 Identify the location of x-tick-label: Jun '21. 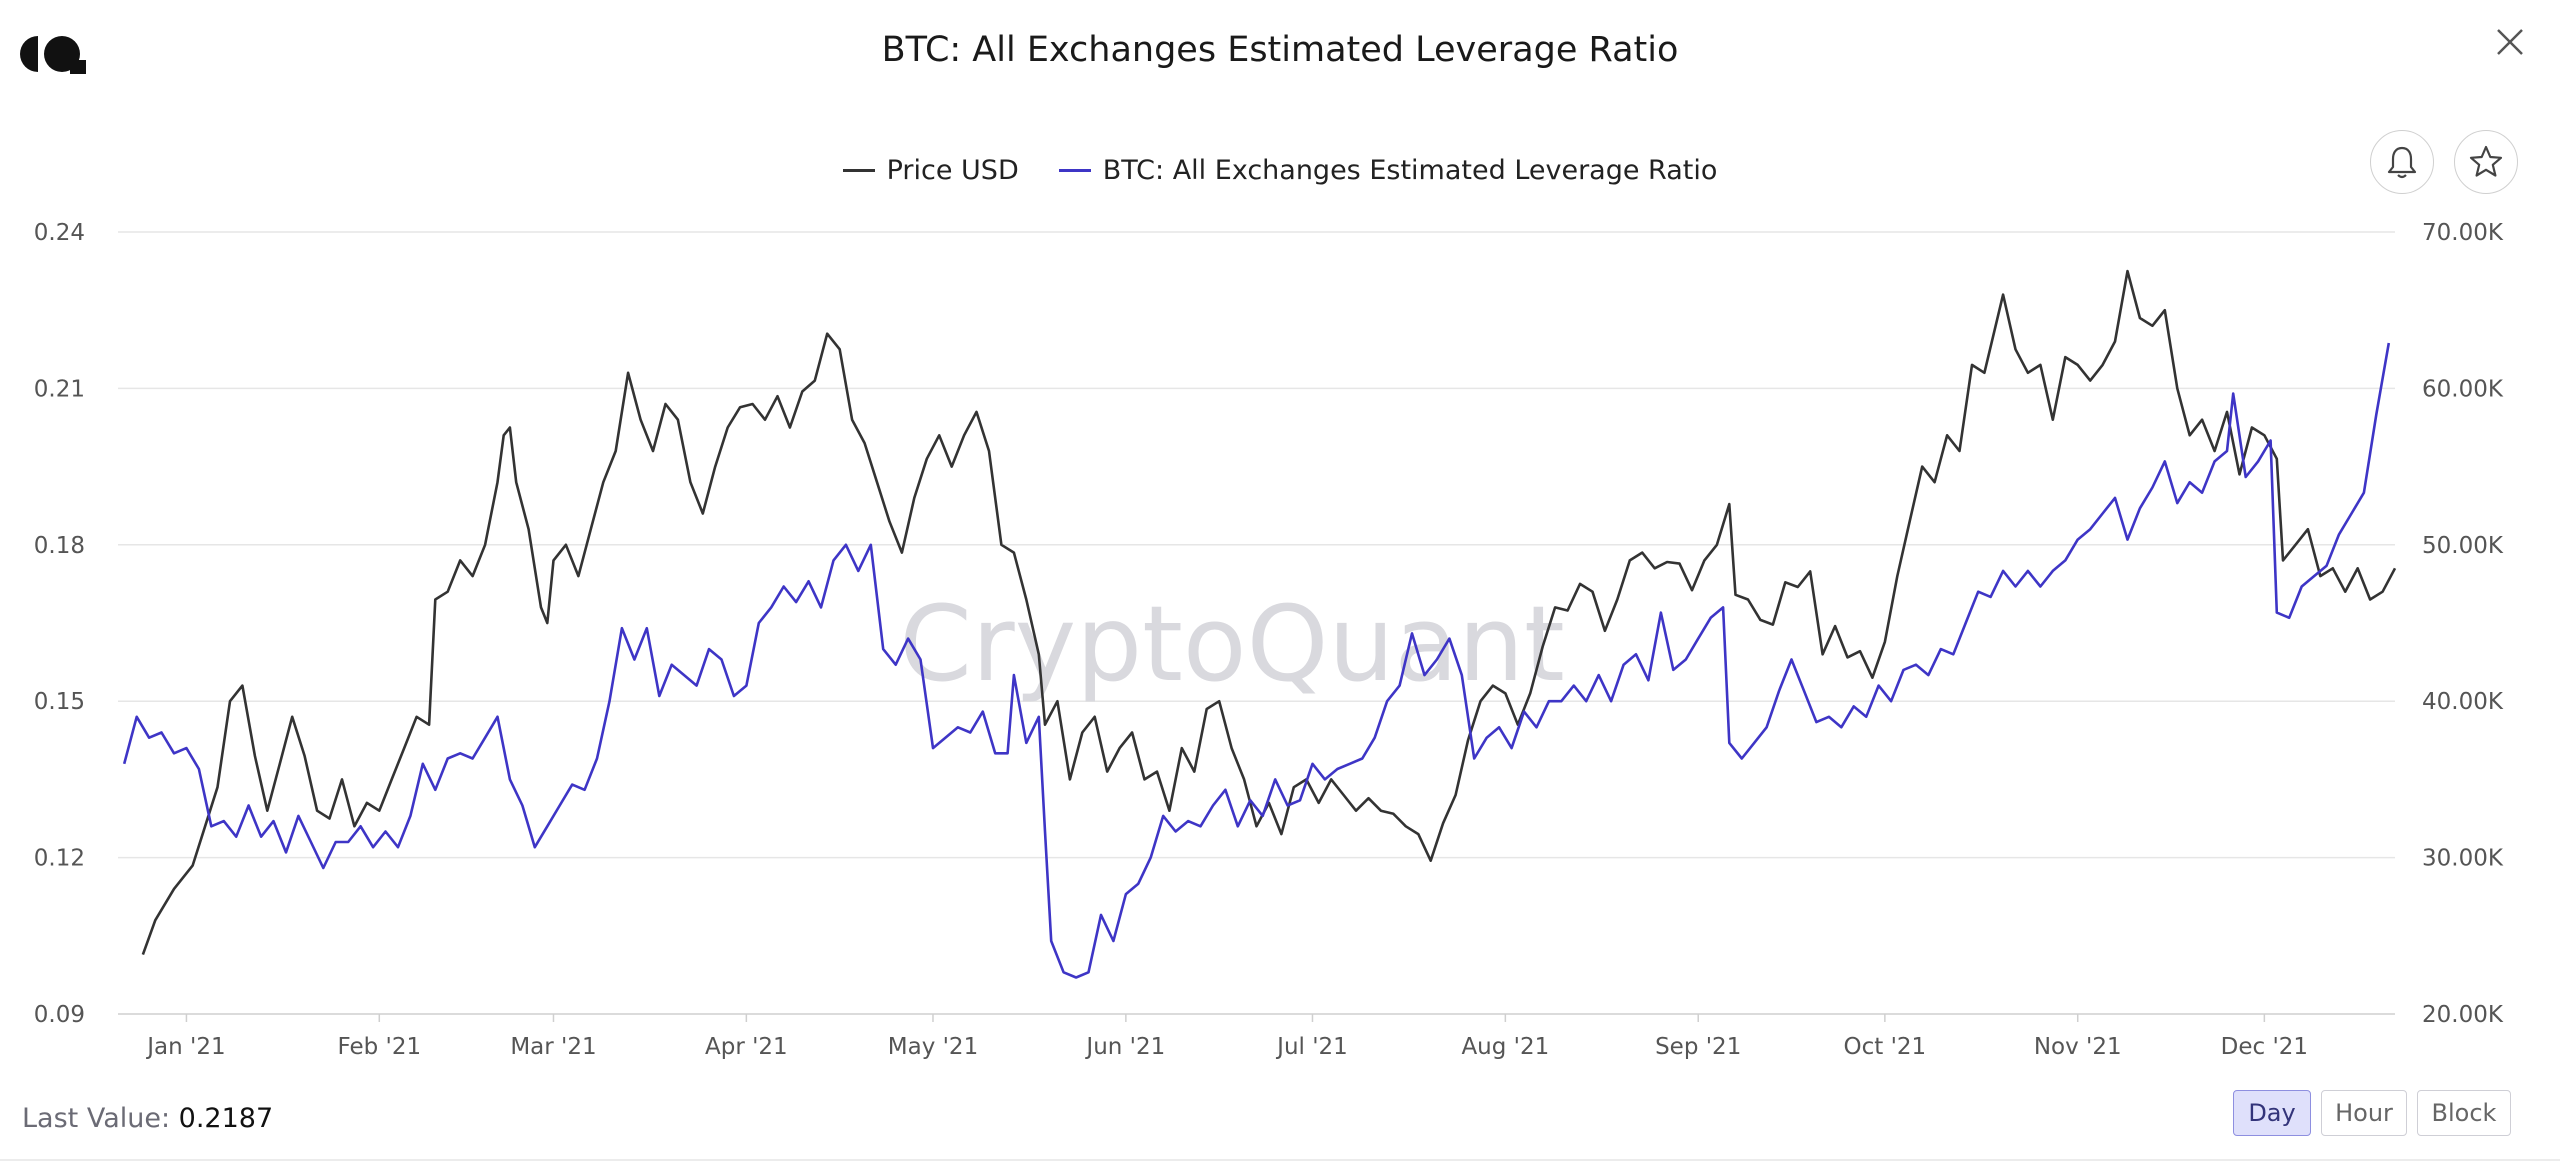
(1124, 1047).